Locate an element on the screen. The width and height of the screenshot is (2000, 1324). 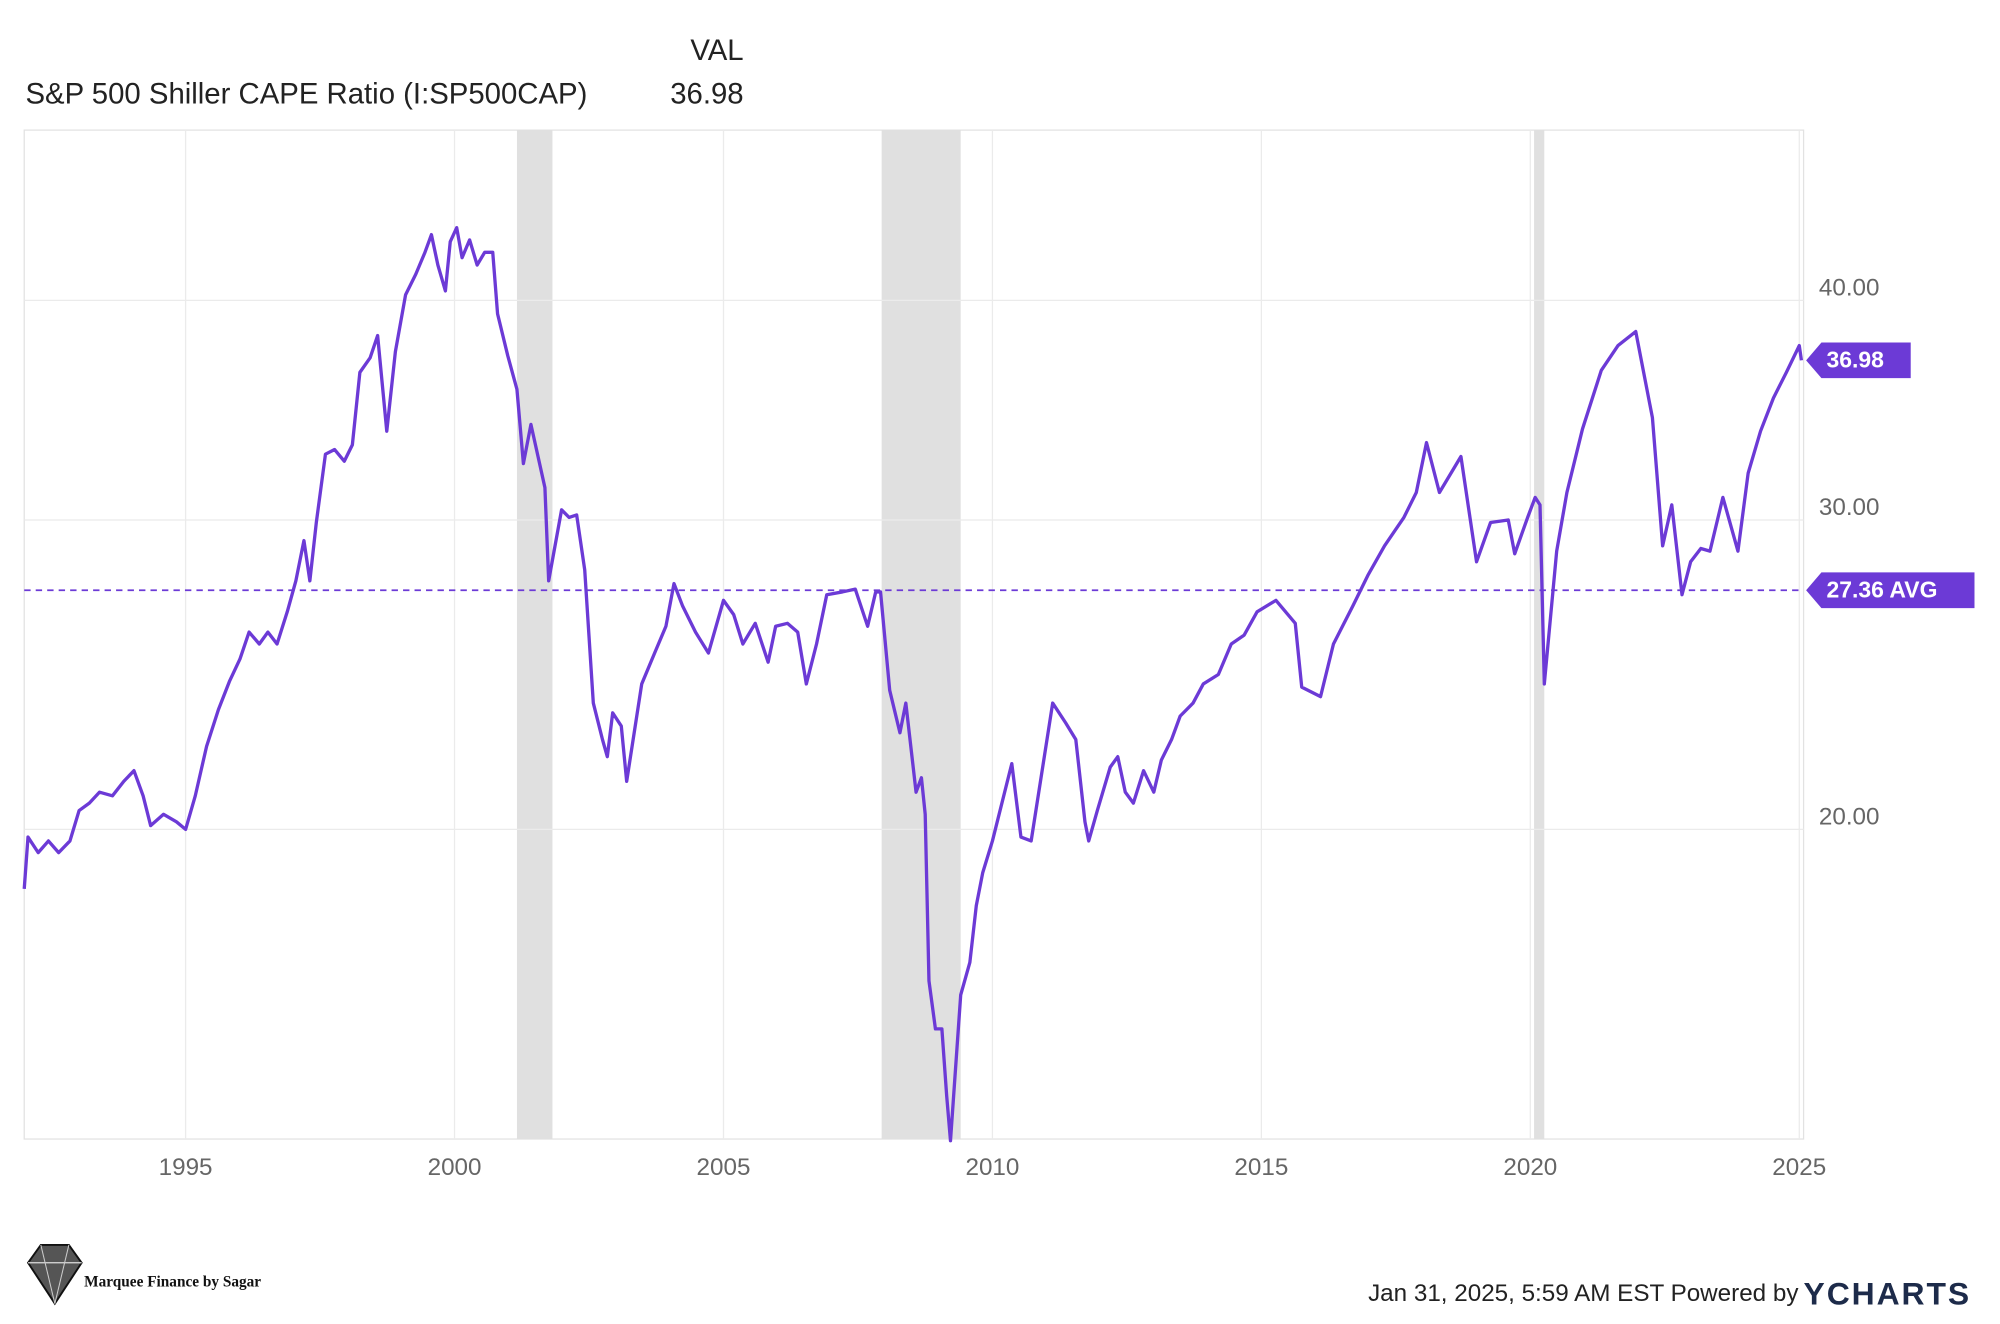
x-tick-label: 2010 is located at coordinates (992, 1167).